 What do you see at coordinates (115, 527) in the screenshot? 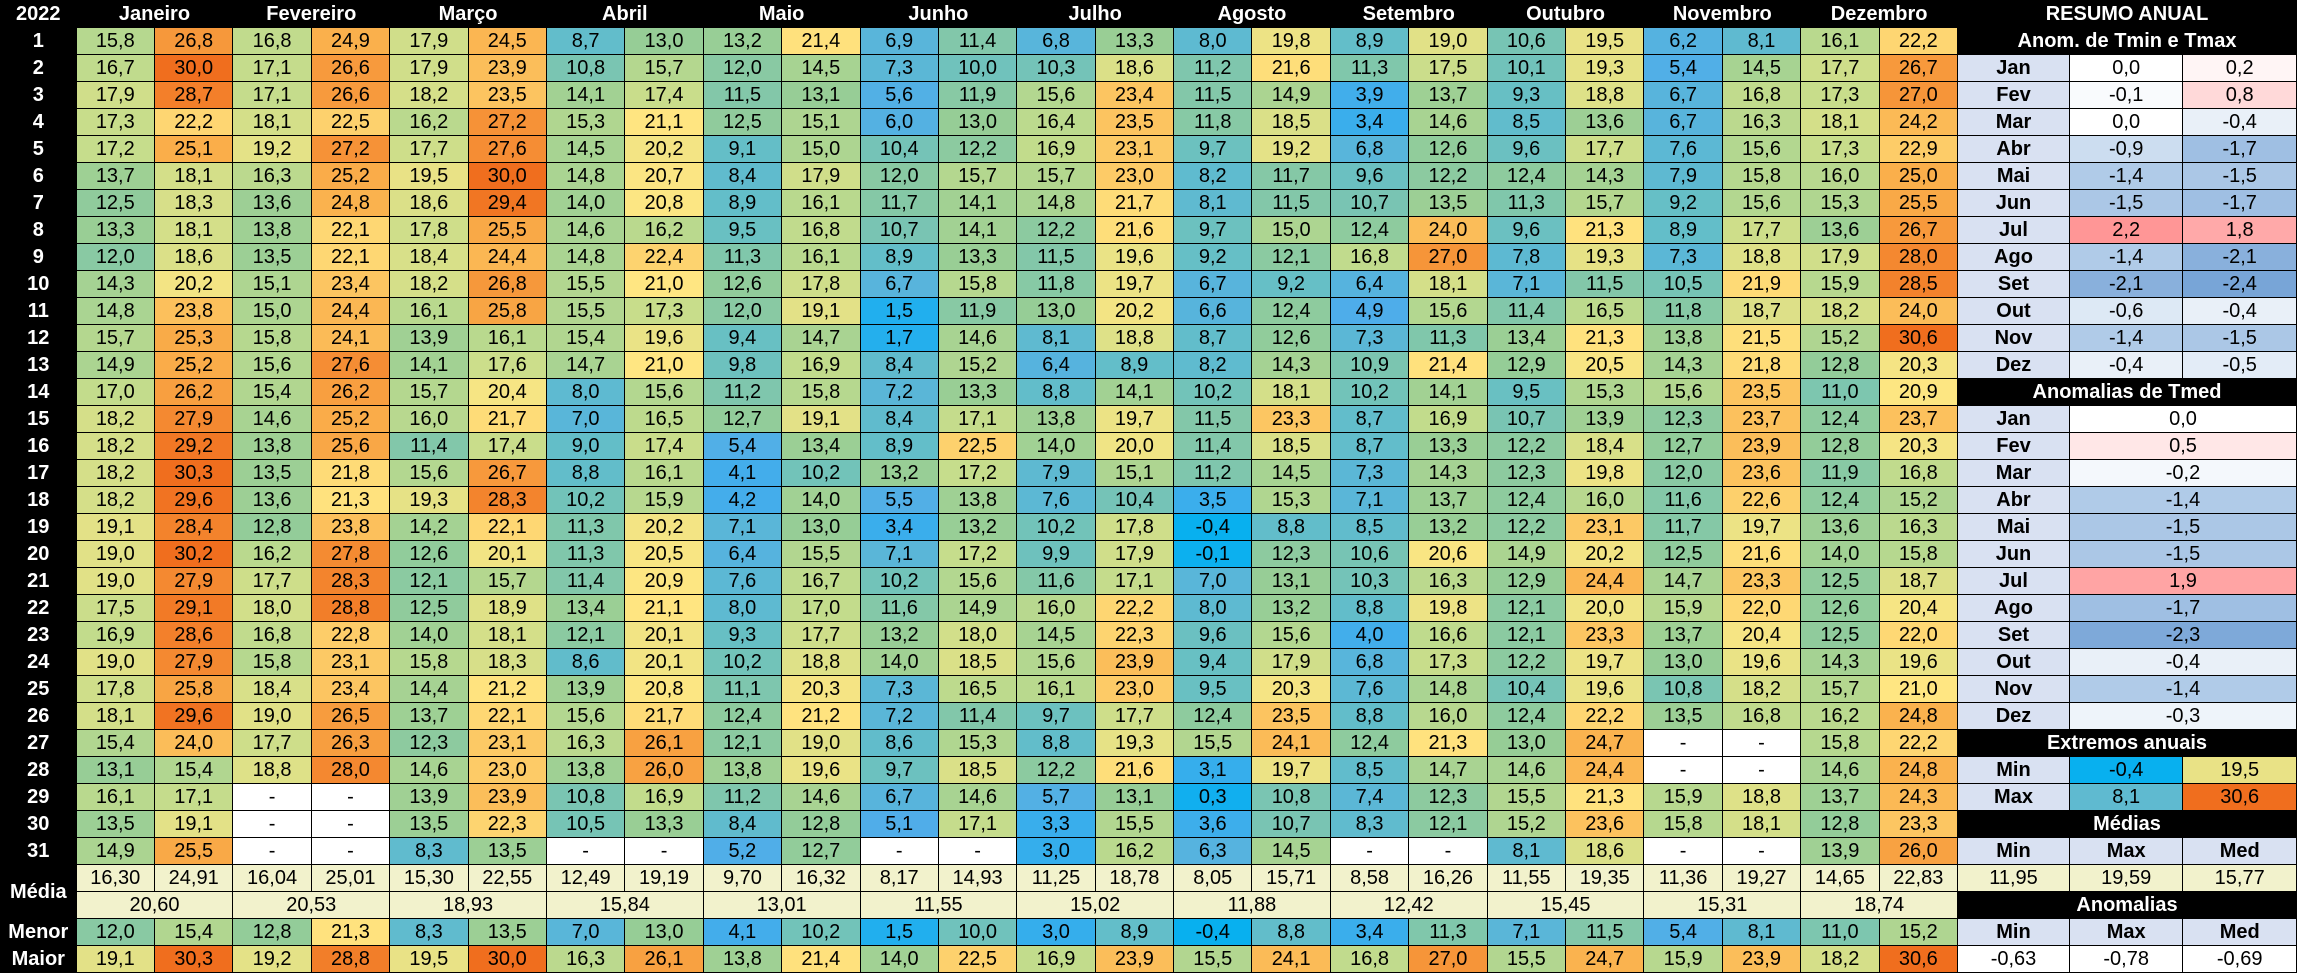
I see `tmin-cell: 19,1` at bounding box center [115, 527].